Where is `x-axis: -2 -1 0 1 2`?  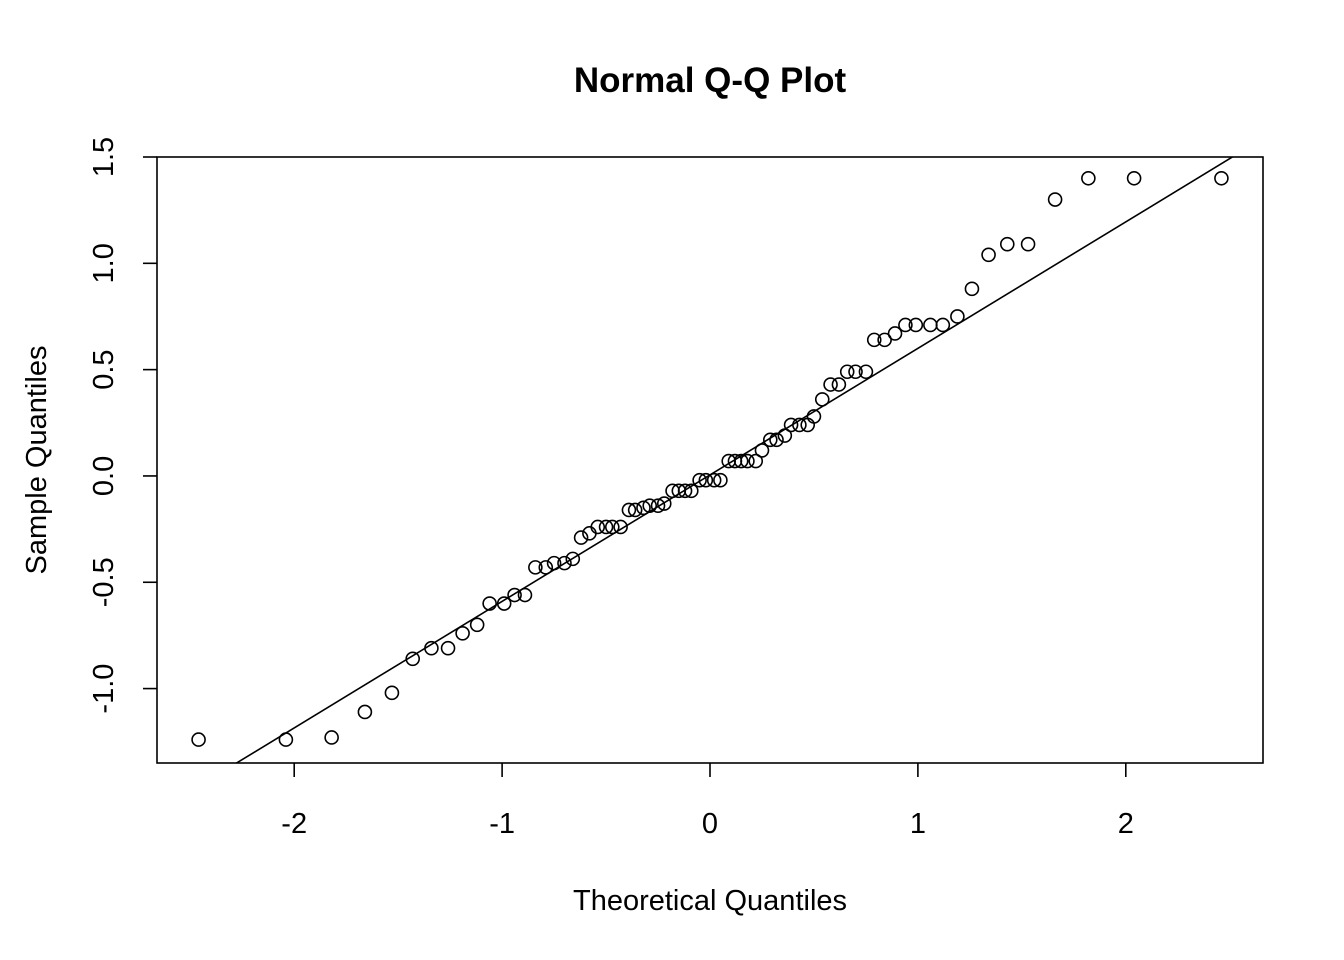
x-axis: -2 -1 0 1 2 is located at coordinates (707, 801).